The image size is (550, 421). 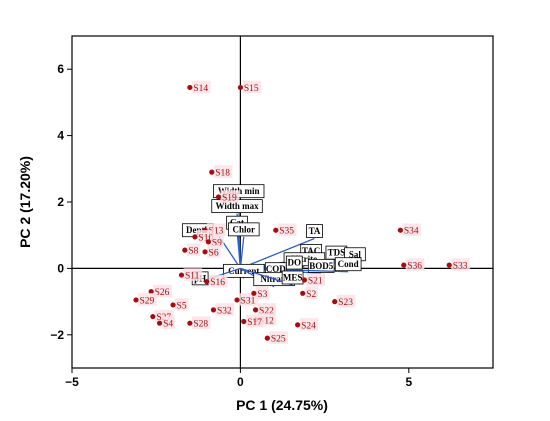 I want to click on loading-label: TA, so click(x=315, y=231).